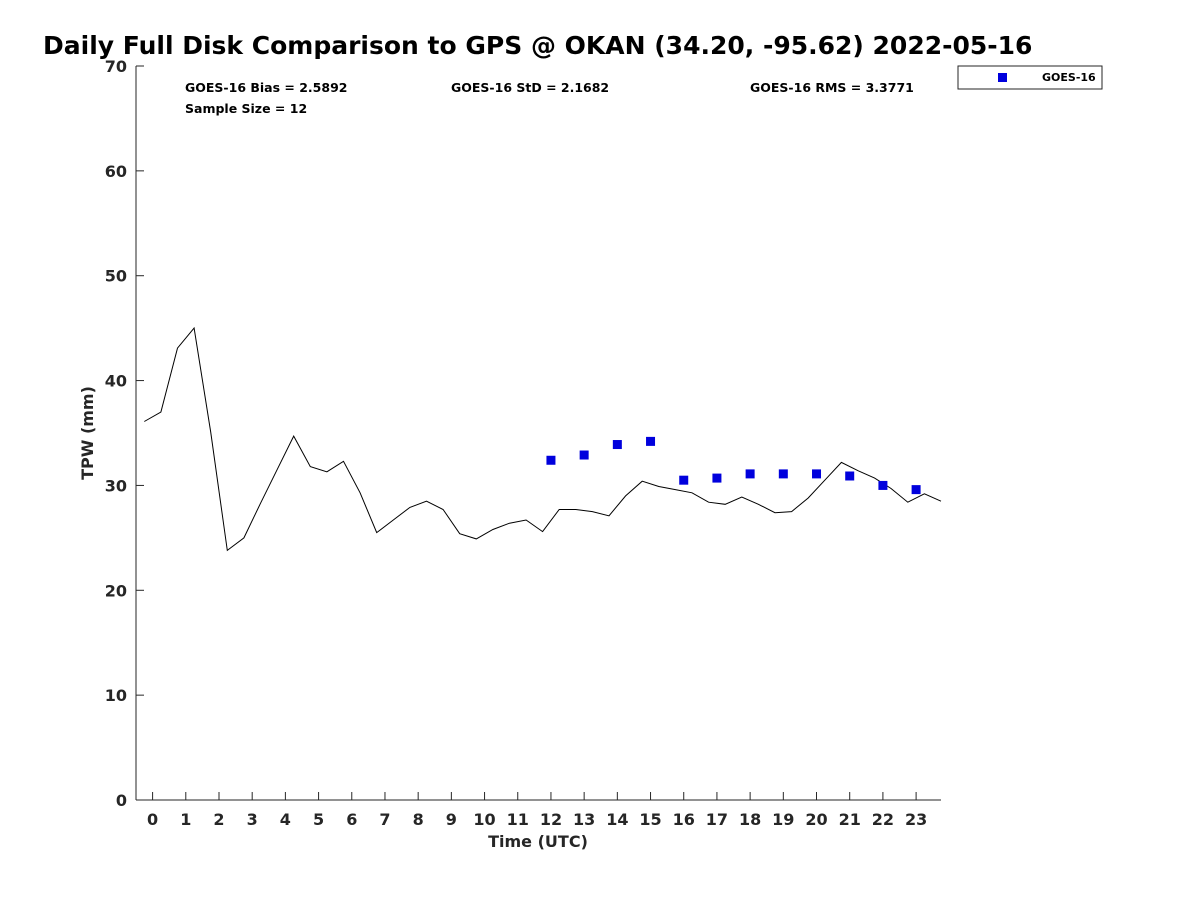 The width and height of the screenshot is (1200, 904). What do you see at coordinates (916, 819) in the screenshot?
I see `x-tick-label: 23` at bounding box center [916, 819].